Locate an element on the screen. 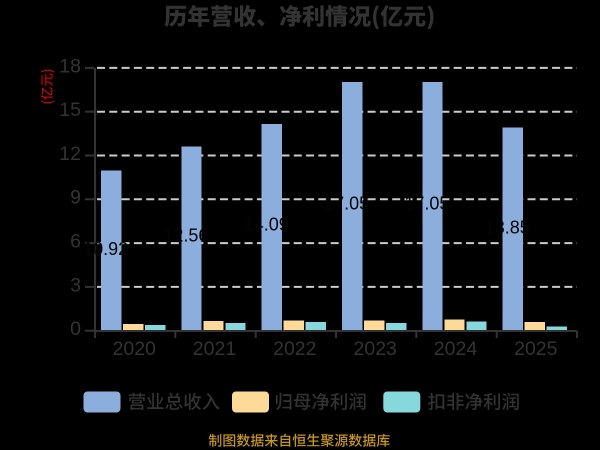 Image resolution: width=600 pixels, height=450 pixels. svg-text: 2020 is located at coordinates (135, 349).